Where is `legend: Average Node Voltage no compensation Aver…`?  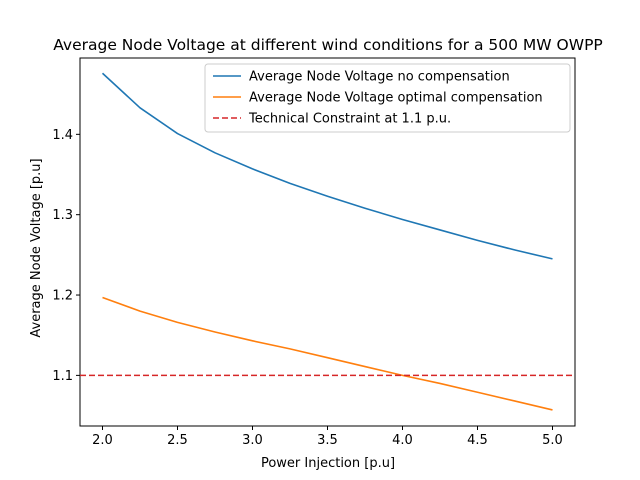 legend: Average Node Voltage no compensation Aver… is located at coordinates (387, 98).